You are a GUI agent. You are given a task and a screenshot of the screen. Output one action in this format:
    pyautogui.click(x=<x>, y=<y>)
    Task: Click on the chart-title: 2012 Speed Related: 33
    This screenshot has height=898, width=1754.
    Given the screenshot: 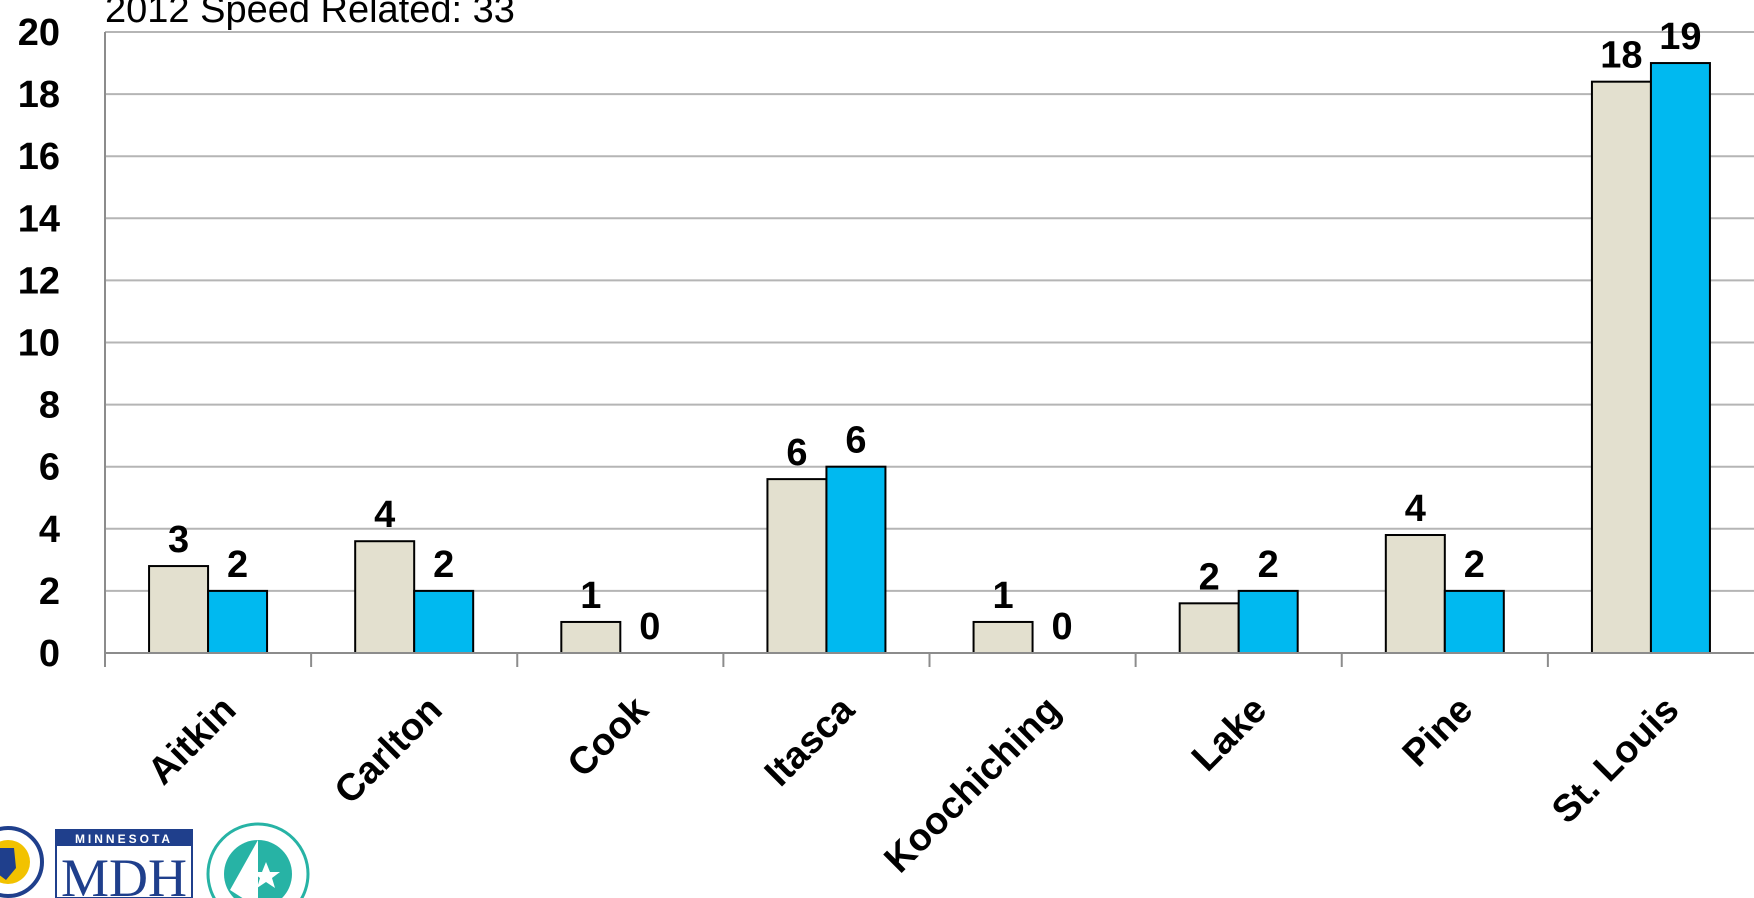 What is the action you would take?
    pyautogui.click(x=310, y=15)
    